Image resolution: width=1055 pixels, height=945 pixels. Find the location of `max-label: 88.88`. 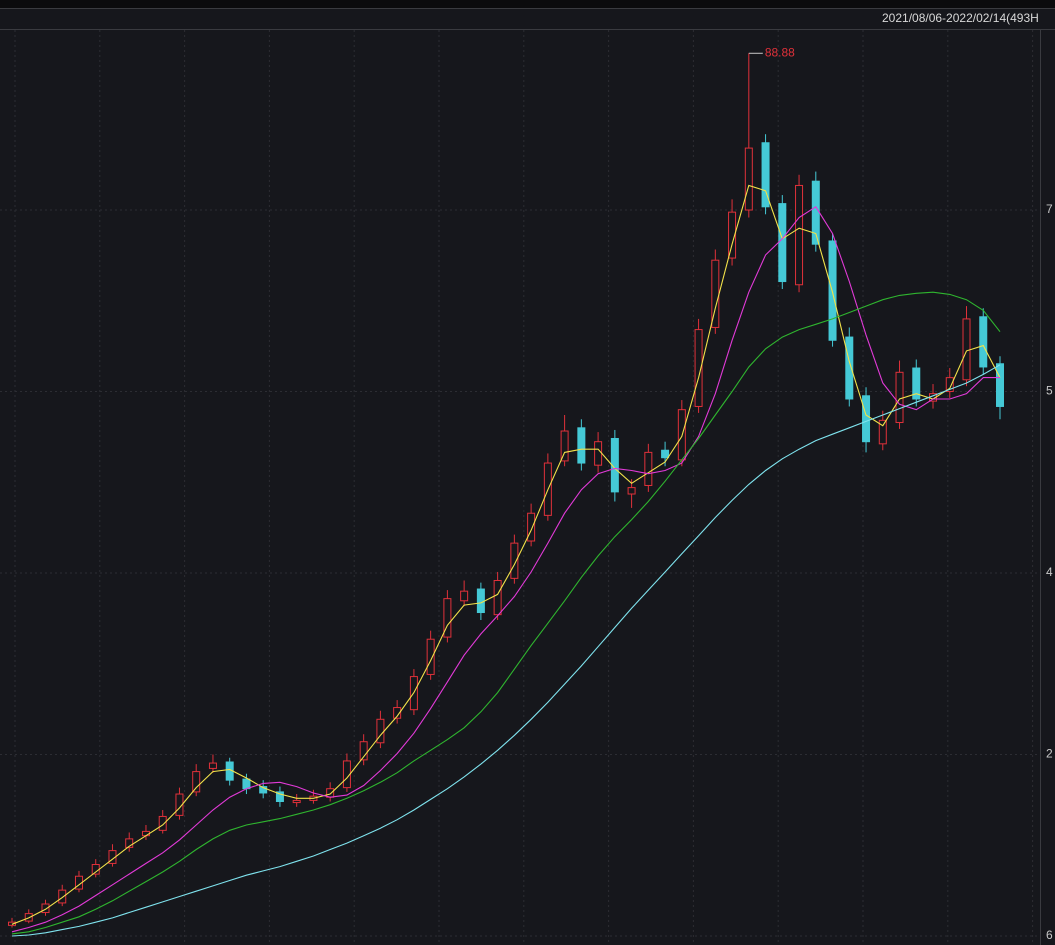

max-label: 88.88 is located at coordinates (780, 52).